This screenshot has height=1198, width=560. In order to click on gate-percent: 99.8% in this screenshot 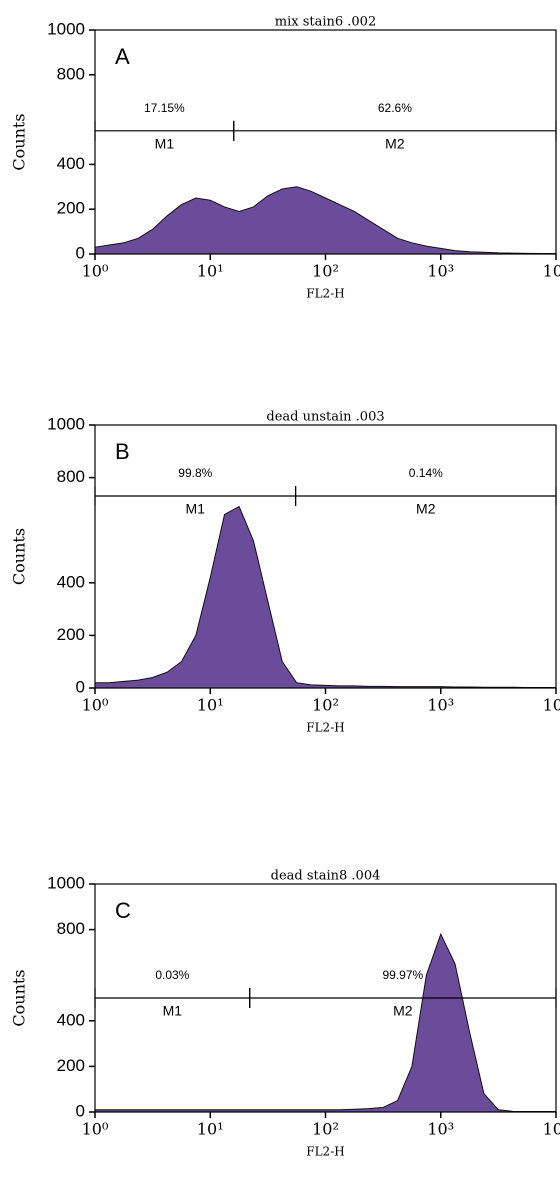, I will do `click(195, 473)`.